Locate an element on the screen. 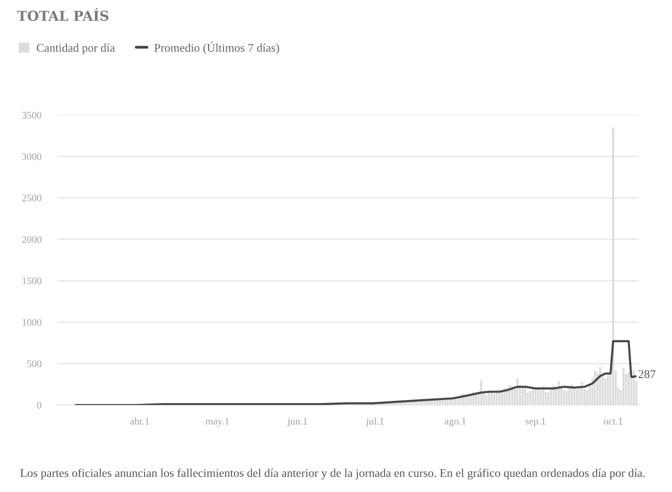 The width and height of the screenshot is (672, 492). x-tick-label: abr.1 is located at coordinates (140, 421).